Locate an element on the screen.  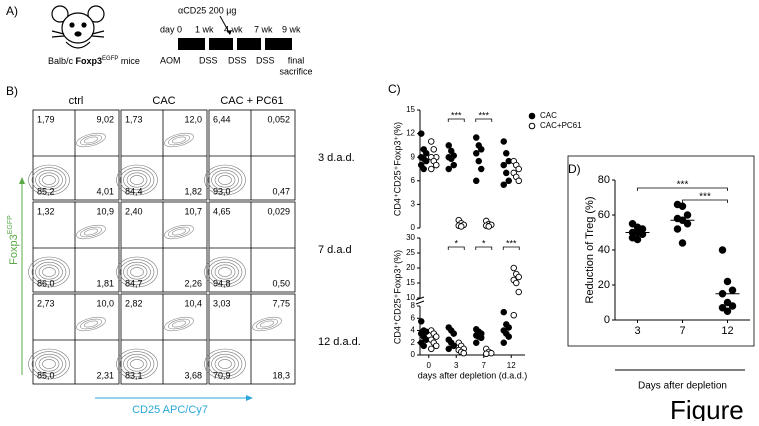
row-label: 12 d.a.d. is located at coordinates (339, 342).